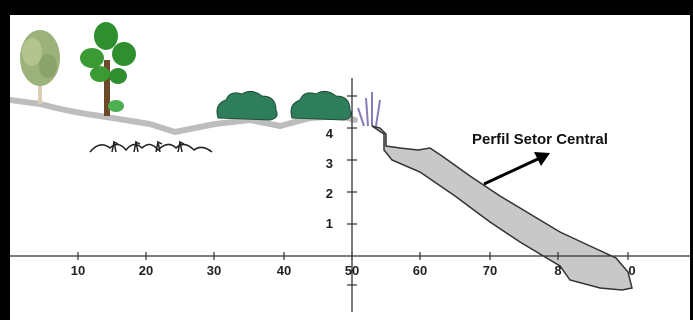 The width and height of the screenshot is (693, 320). Describe the element at coordinates (330, 133) in the screenshot. I see `y-tick-label: 4` at that location.